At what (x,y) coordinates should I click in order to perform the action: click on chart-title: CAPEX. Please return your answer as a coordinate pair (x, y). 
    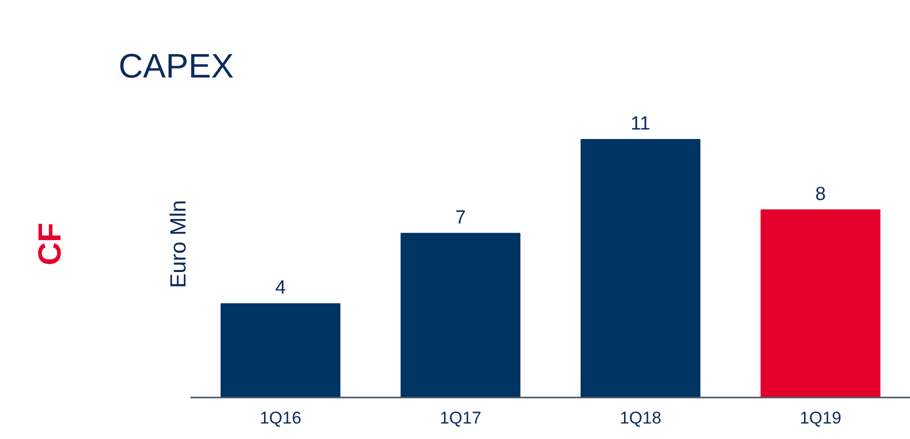
    Looking at the image, I should click on (176, 67).